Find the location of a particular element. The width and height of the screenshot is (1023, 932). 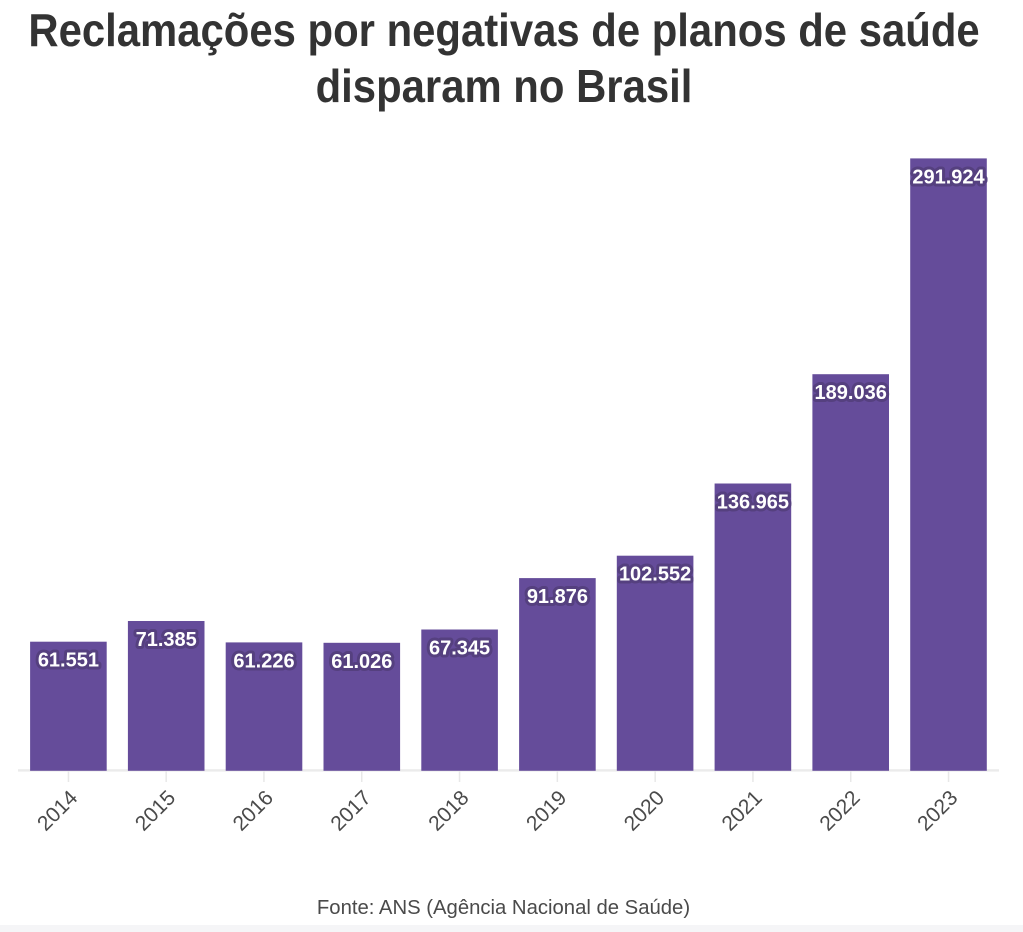

svg-text: 61.551 is located at coordinates (68, 661).